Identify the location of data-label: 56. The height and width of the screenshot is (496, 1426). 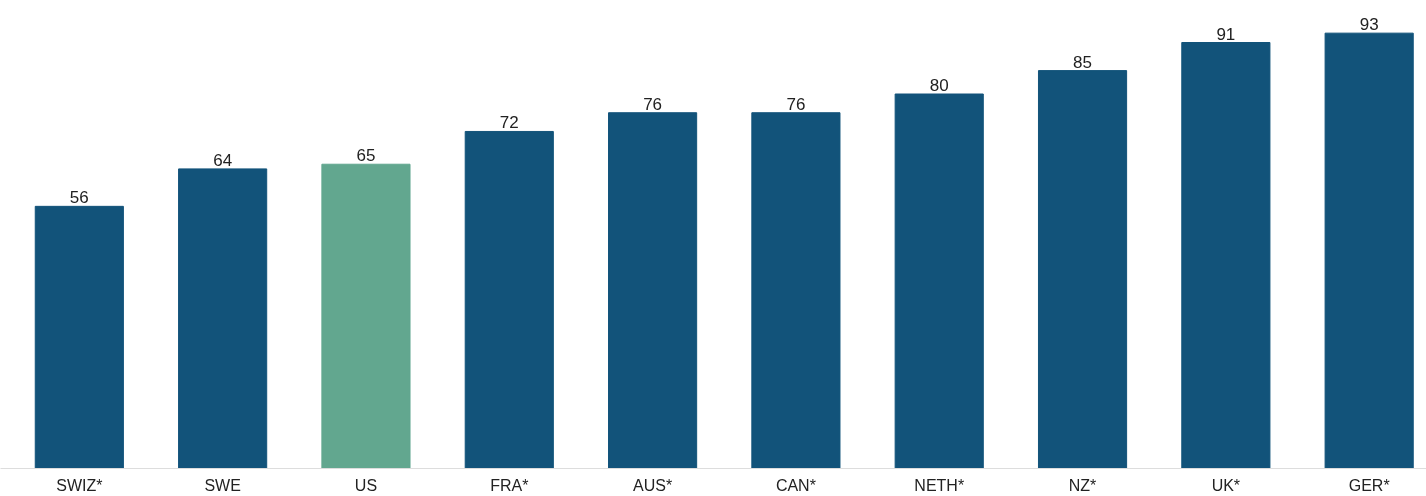
(79, 198).